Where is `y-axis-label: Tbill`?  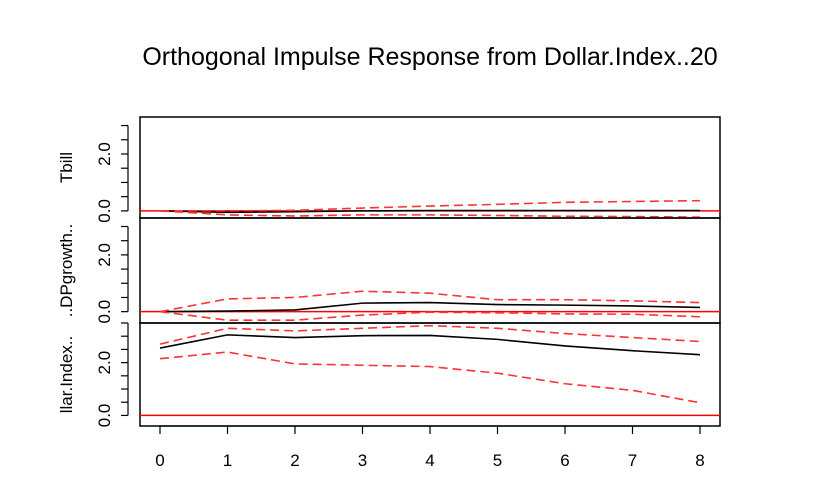 y-axis-label: Tbill is located at coordinates (66, 167).